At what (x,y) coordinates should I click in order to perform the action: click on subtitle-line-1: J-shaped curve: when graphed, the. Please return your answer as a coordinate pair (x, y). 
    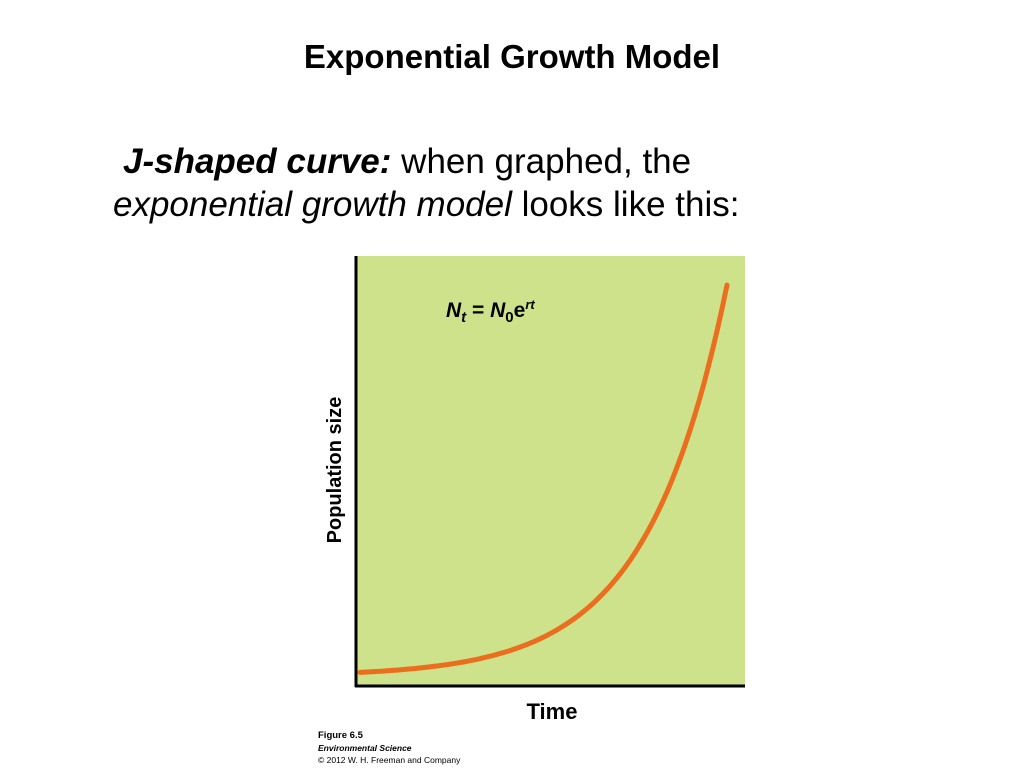
    Looking at the image, I should click on (535, 161).